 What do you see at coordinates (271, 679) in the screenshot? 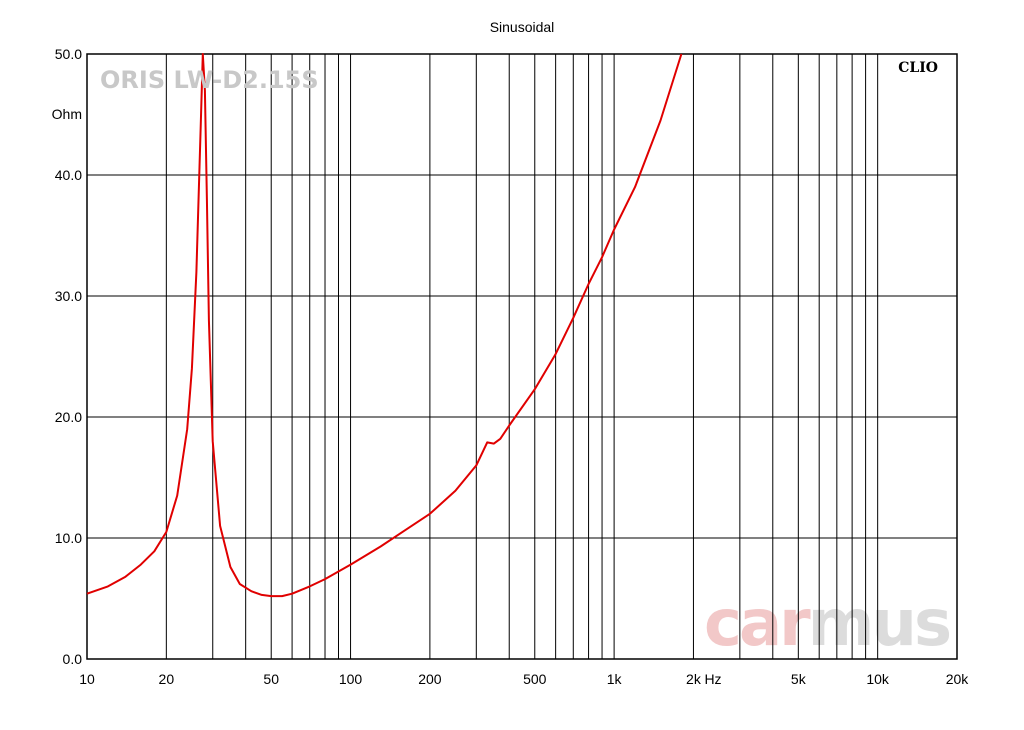
I see `x-tick-label: 50` at bounding box center [271, 679].